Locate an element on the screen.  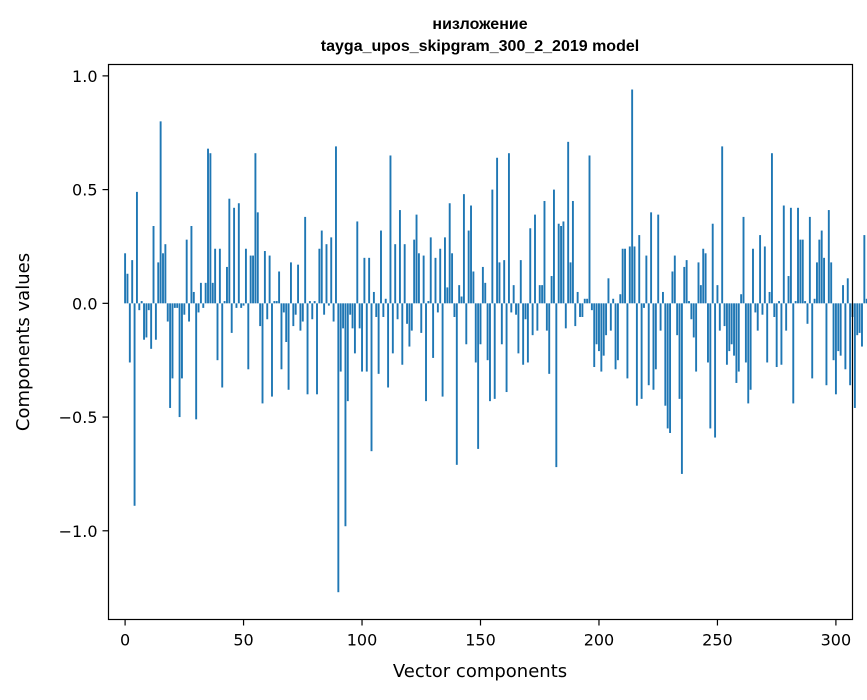
y-axis-label: Components values is located at coordinates (23, 342).